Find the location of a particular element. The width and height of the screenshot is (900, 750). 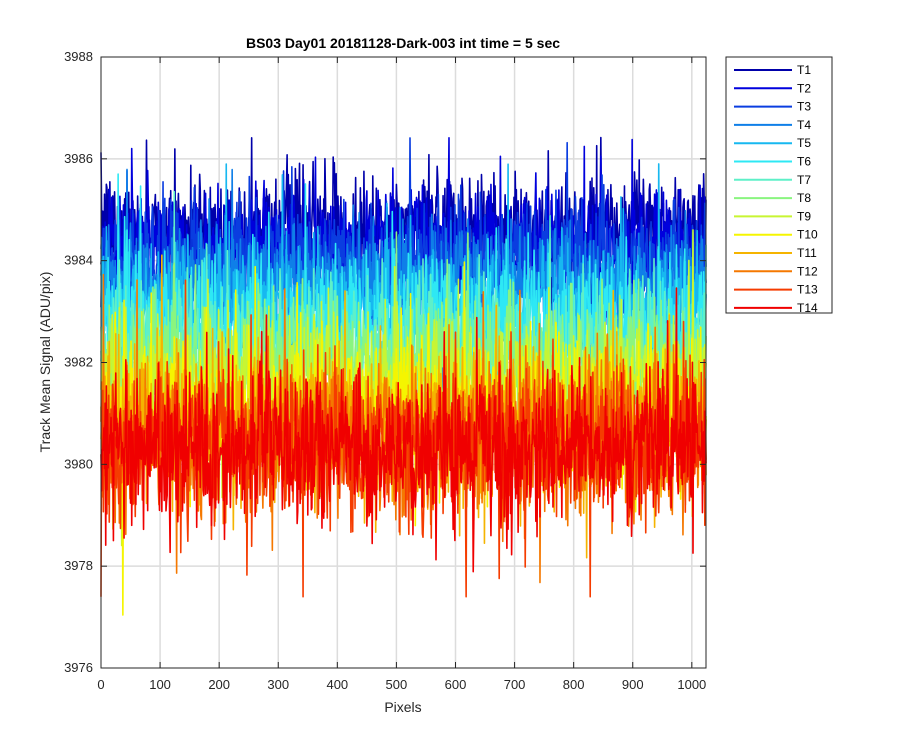

y-tick-label: 3976 is located at coordinates (78, 667).